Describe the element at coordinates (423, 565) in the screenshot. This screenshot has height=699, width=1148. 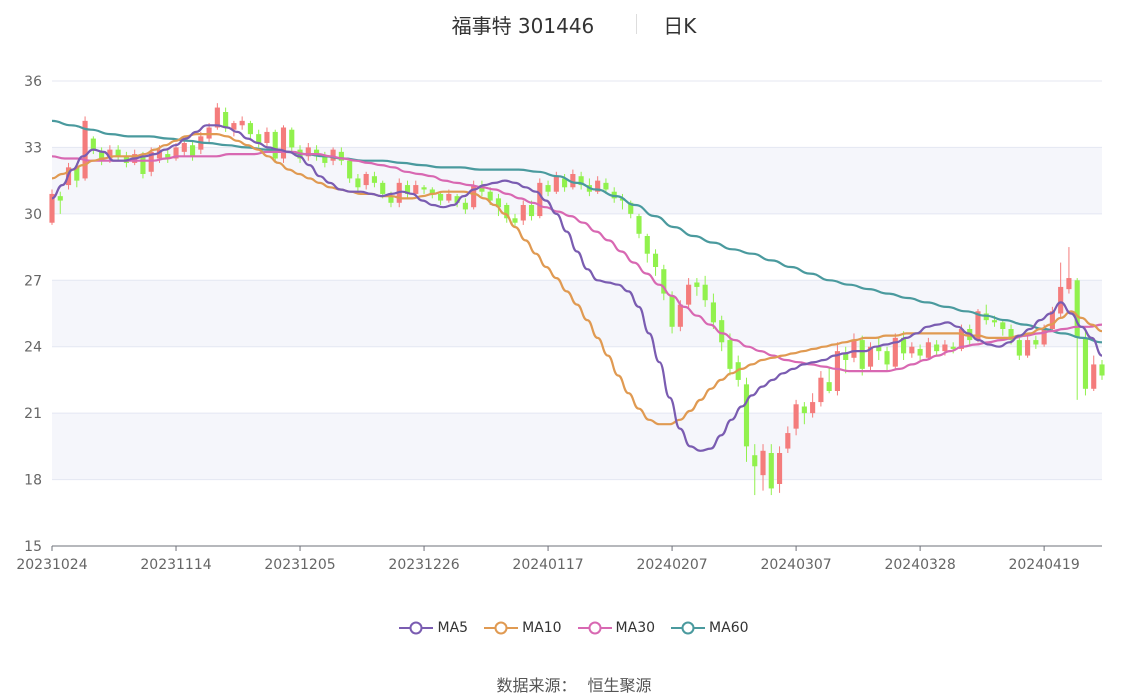
I see `x-tick-label: 20231226` at that location.